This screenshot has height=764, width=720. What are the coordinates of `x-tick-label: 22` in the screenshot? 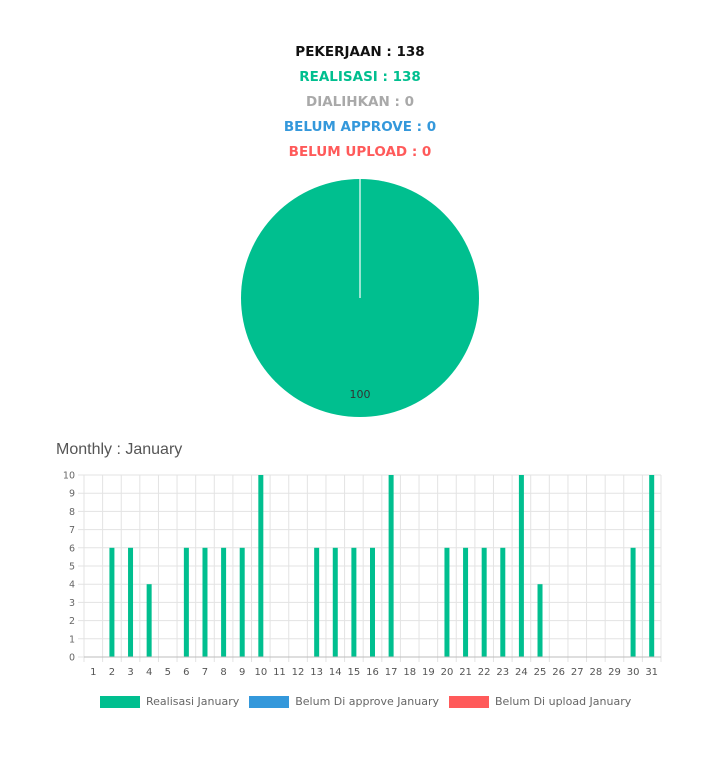 It's located at (484, 672).